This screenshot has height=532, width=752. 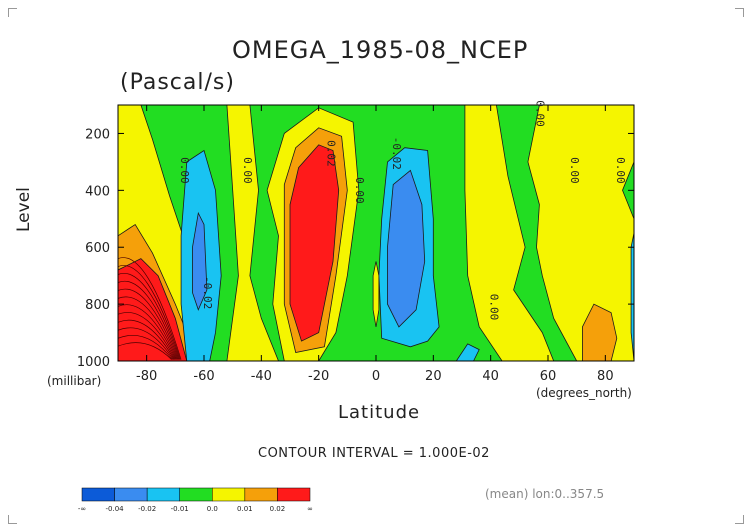 What do you see at coordinates (739, 519) in the screenshot?
I see `corner-mark-bottom-right` at bounding box center [739, 519].